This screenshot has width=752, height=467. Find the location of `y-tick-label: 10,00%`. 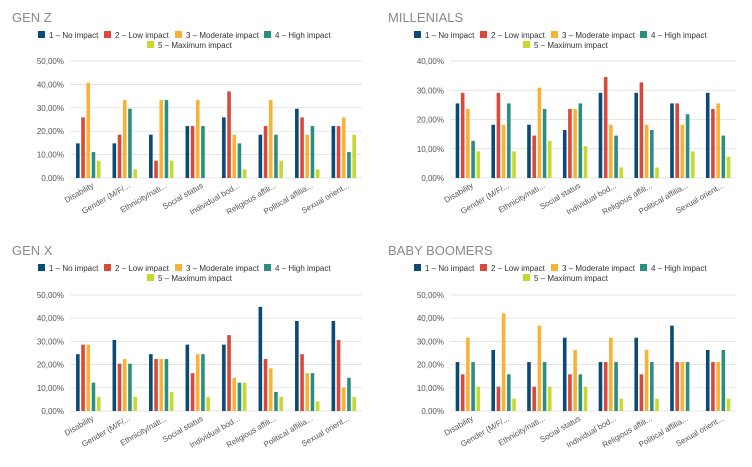

y-tick-label: 10,00% is located at coordinates (50, 388).